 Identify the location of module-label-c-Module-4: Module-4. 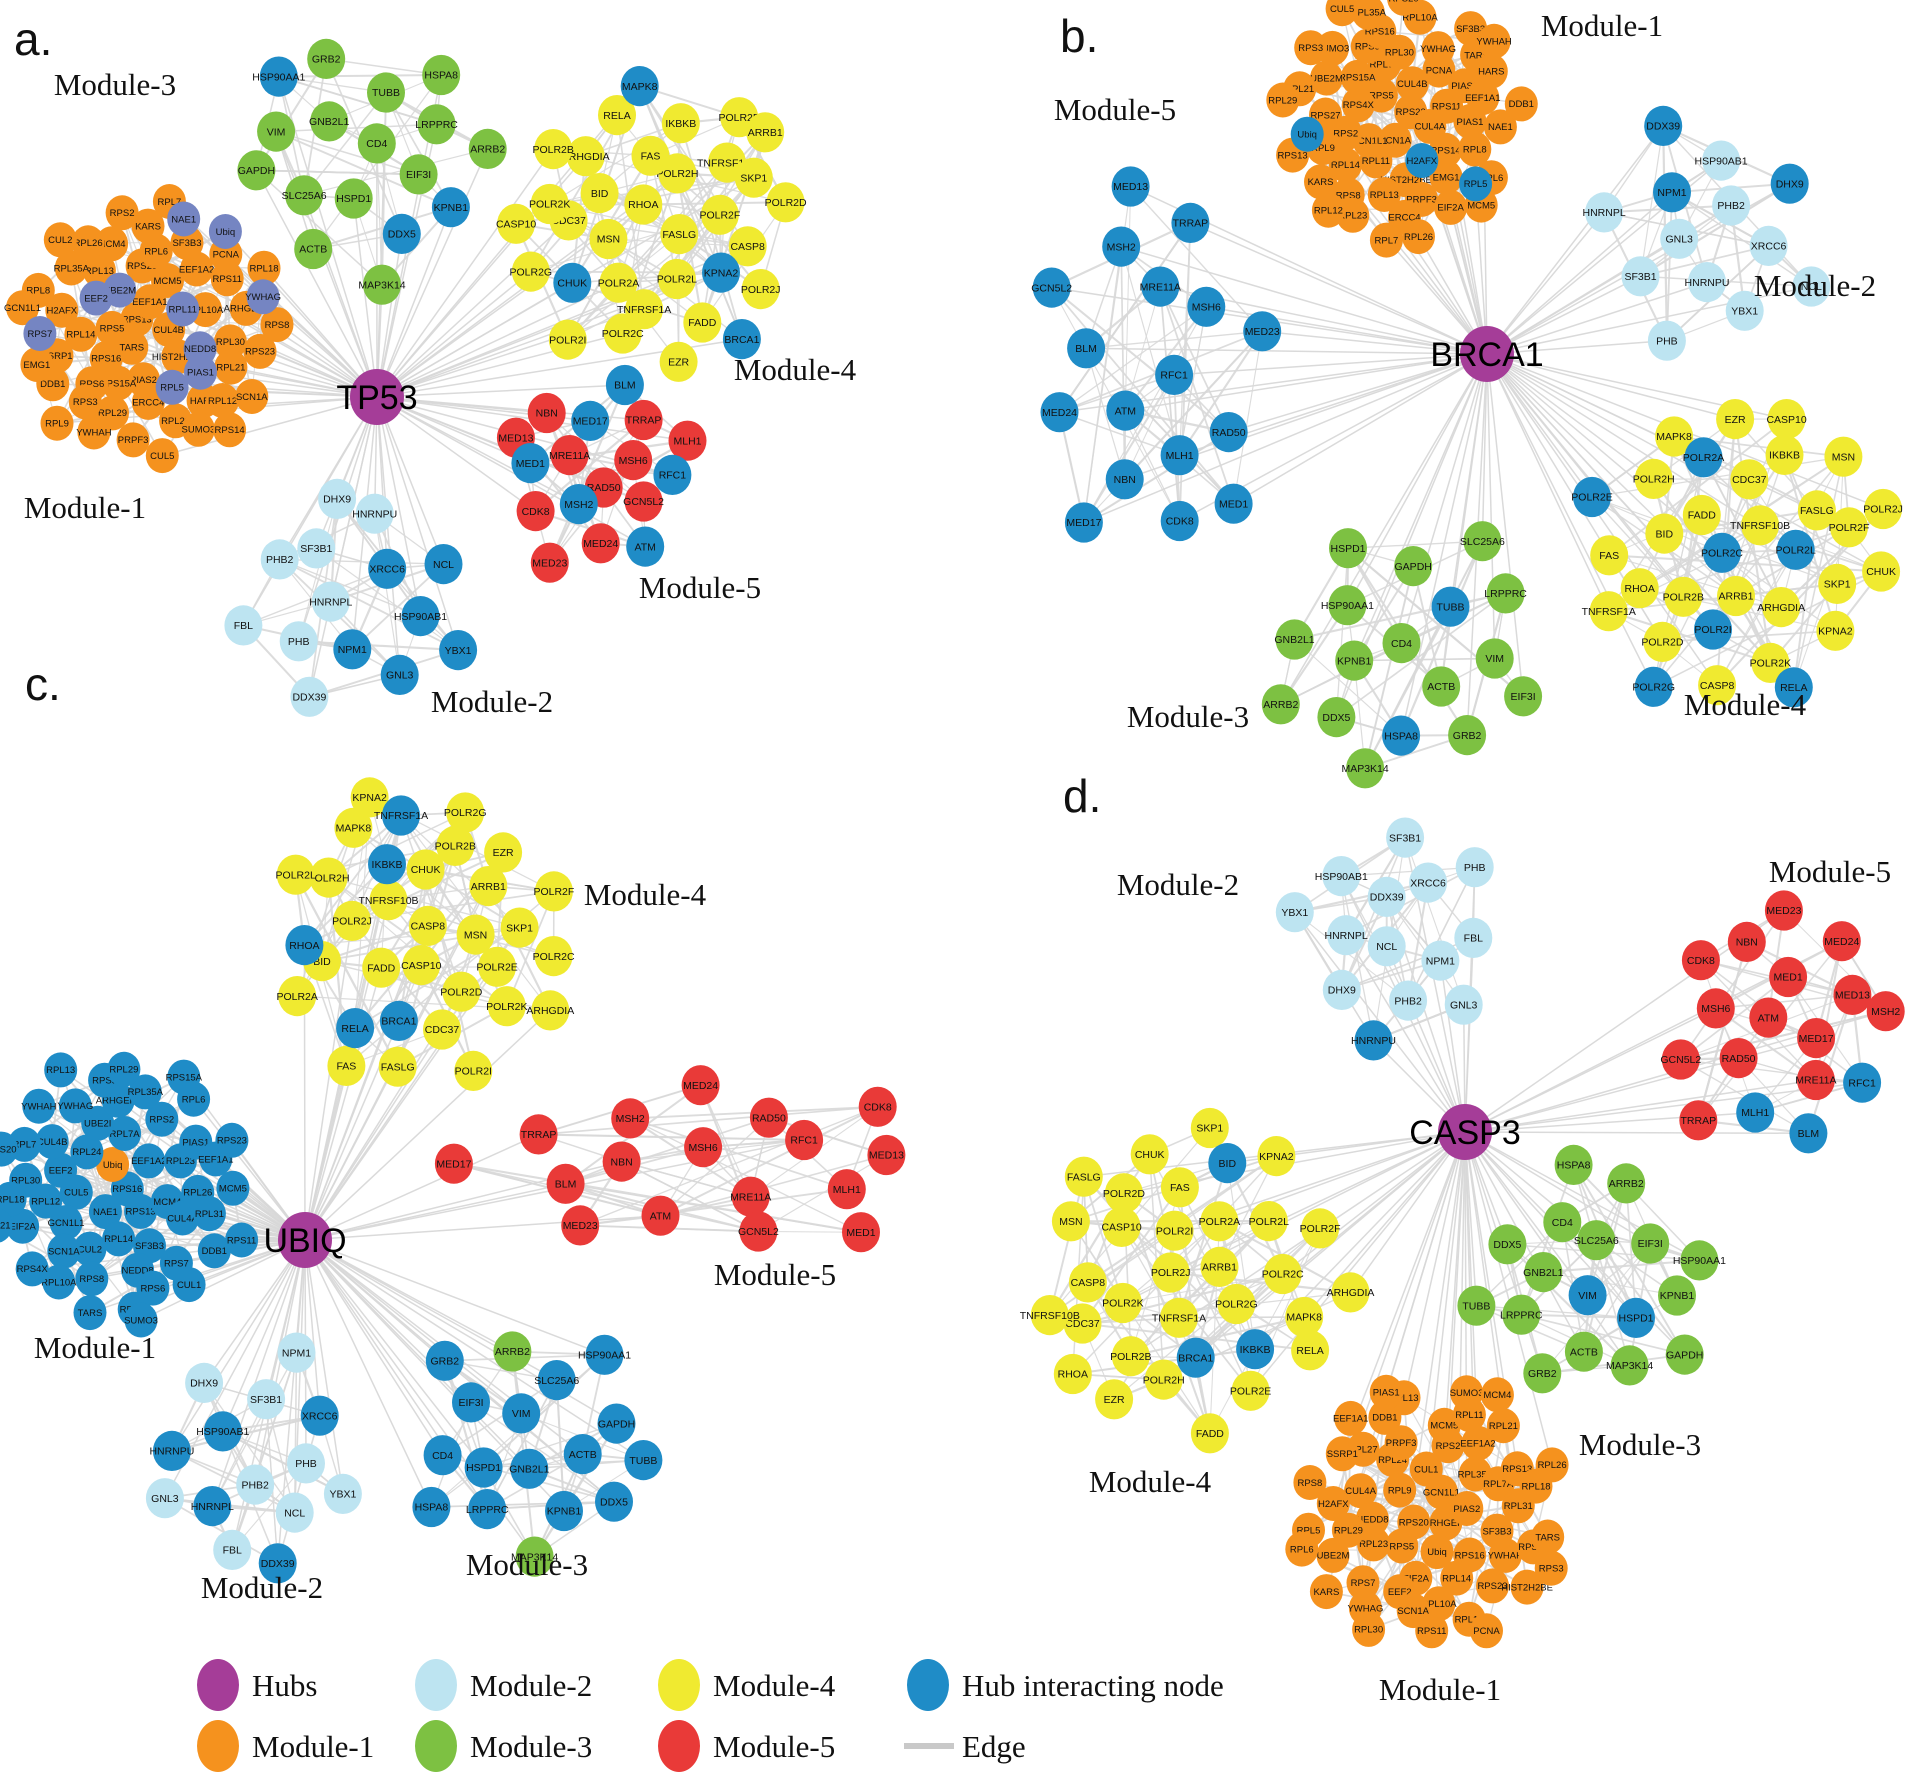
(645, 894).